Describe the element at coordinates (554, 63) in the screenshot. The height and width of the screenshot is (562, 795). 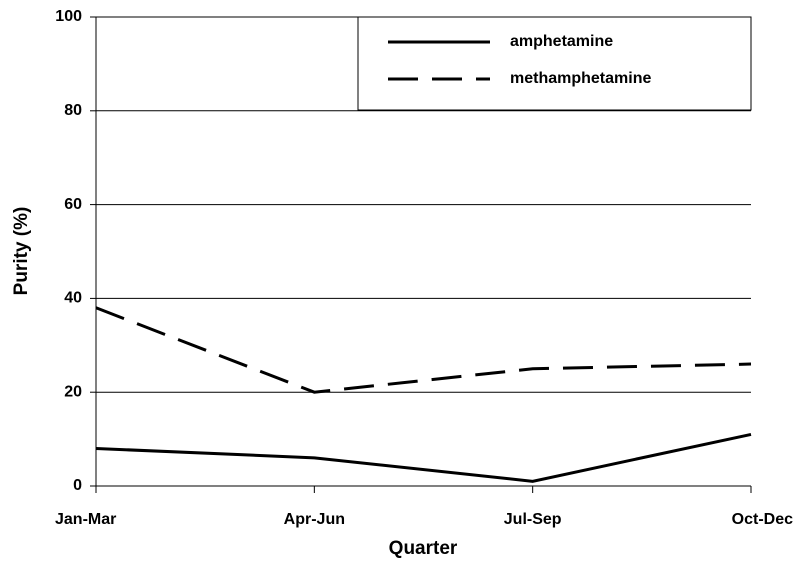
I see `legend-box` at that location.